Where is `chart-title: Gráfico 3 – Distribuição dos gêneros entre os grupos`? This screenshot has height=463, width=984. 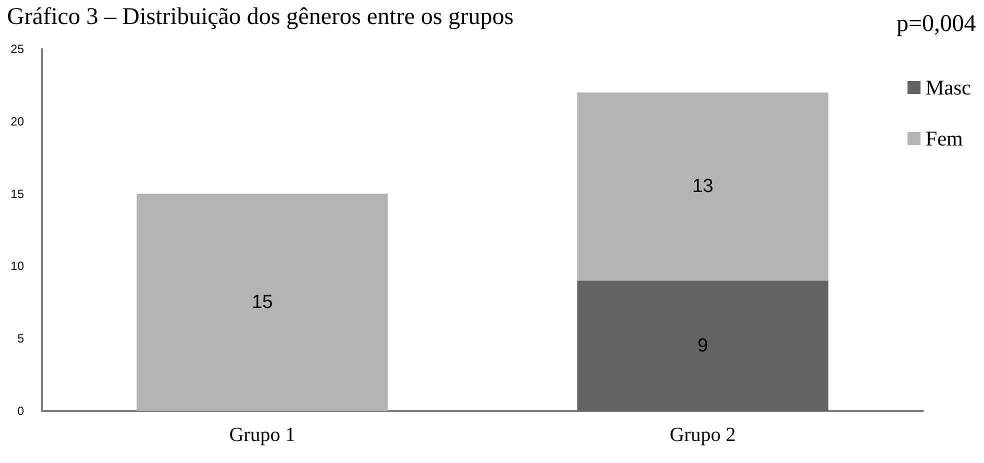 chart-title: Gráfico 3 – Distribuição dos gêneros entre os grupos is located at coordinates (260, 17).